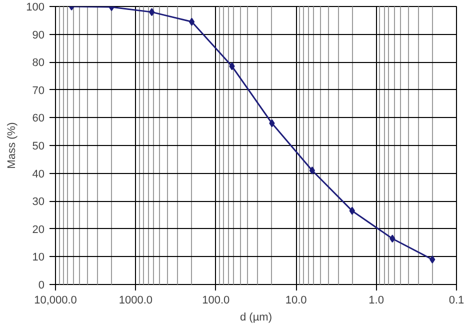 Image resolution: width=474 pixels, height=330 pixels. Describe the element at coordinates (38, 63) in the screenshot. I see `y-tick-label: 80` at that location.